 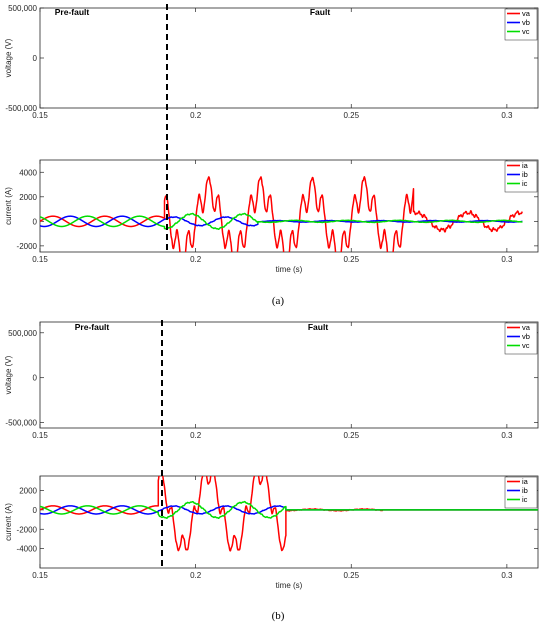 What do you see at coordinates (27, 549) in the screenshot?
I see `y-tick-label: -4000` at bounding box center [27, 549].